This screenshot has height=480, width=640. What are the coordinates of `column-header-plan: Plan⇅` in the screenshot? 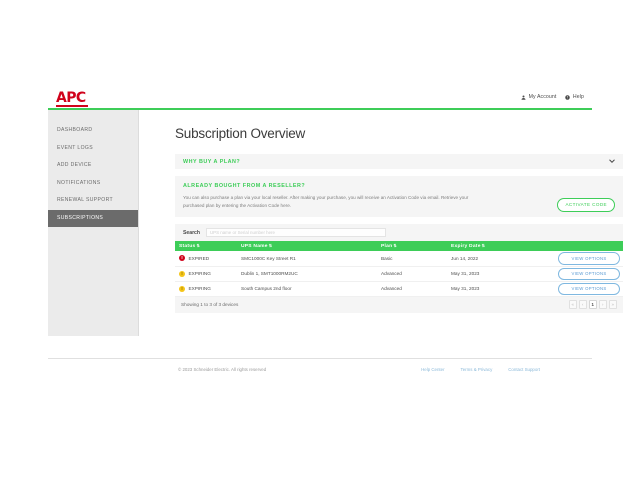 It's located at (412, 246).